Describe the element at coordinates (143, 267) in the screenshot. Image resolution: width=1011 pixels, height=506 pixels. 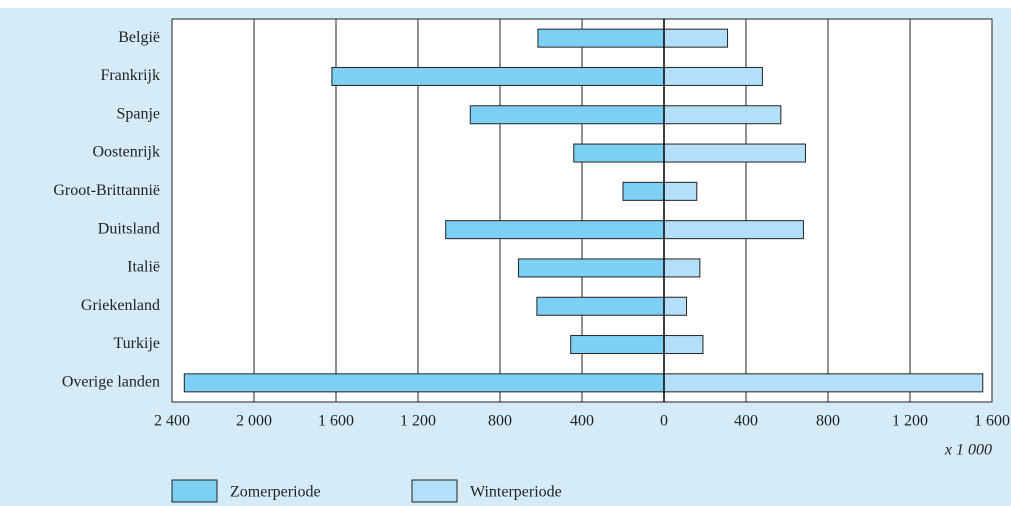
I see `y-tick-label: Italië` at that location.